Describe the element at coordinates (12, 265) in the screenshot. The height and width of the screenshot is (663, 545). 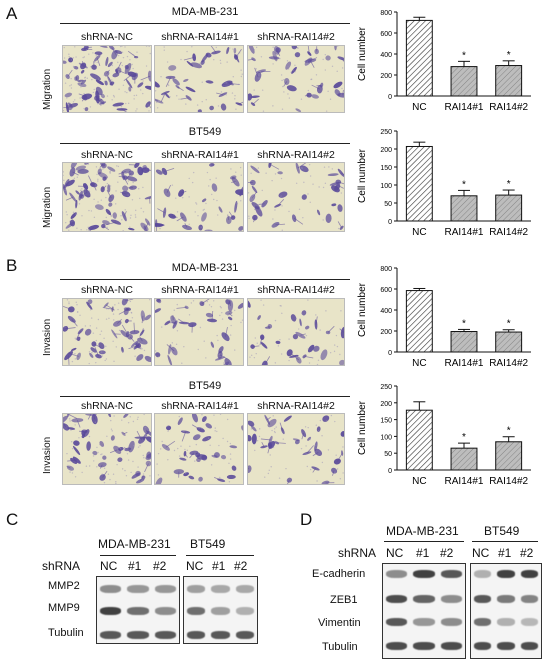
I see `panel-letter-b: B` at that location.